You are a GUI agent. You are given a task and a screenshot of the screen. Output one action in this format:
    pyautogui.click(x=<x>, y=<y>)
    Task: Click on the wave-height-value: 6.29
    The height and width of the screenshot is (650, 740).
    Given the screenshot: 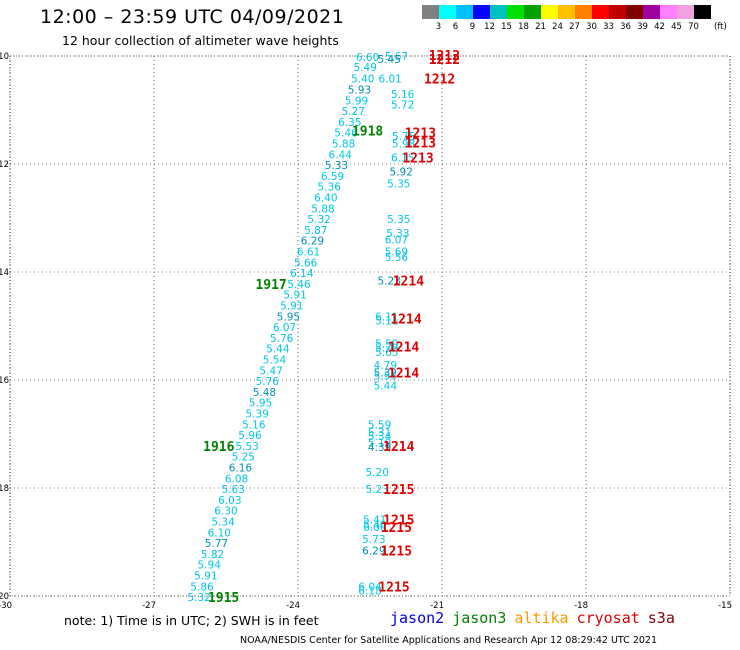 What is the action you would take?
    pyautogui.click(x=312, y=242)
    